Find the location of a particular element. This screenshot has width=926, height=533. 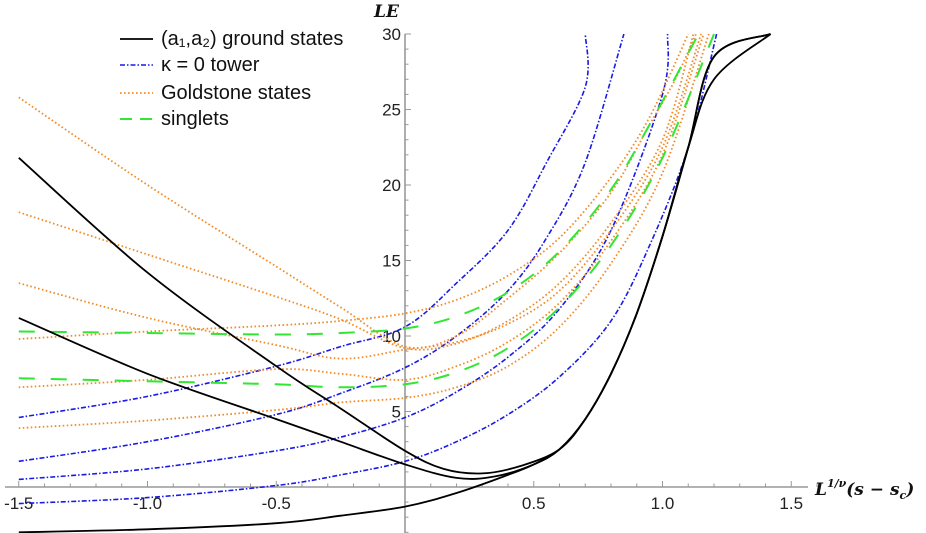

x-ticks: -1.5 -1.0 -0.5 0.5 1.0 1.5 is located at coordinates (411, 497).